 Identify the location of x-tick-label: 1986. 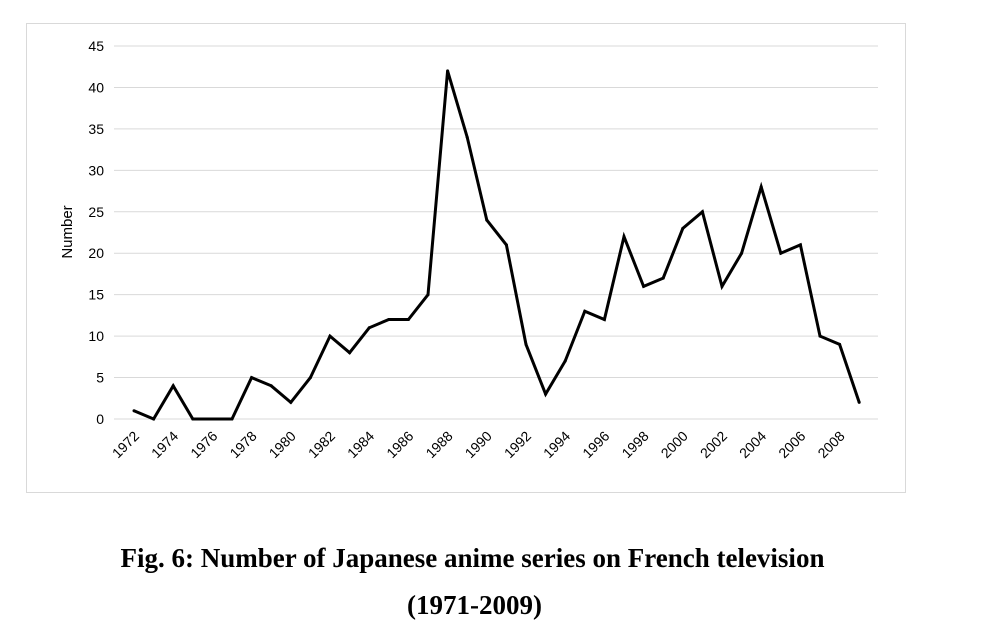
(399, 444).